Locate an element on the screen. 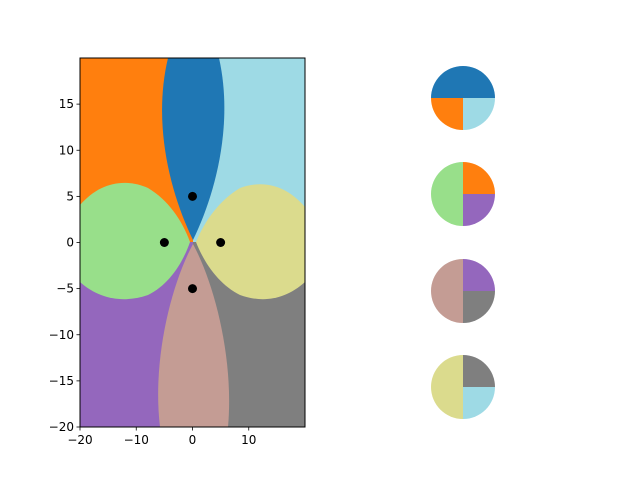  x-axis-ticks: −20 −10 0 10 is located at coordinates (161, 437).